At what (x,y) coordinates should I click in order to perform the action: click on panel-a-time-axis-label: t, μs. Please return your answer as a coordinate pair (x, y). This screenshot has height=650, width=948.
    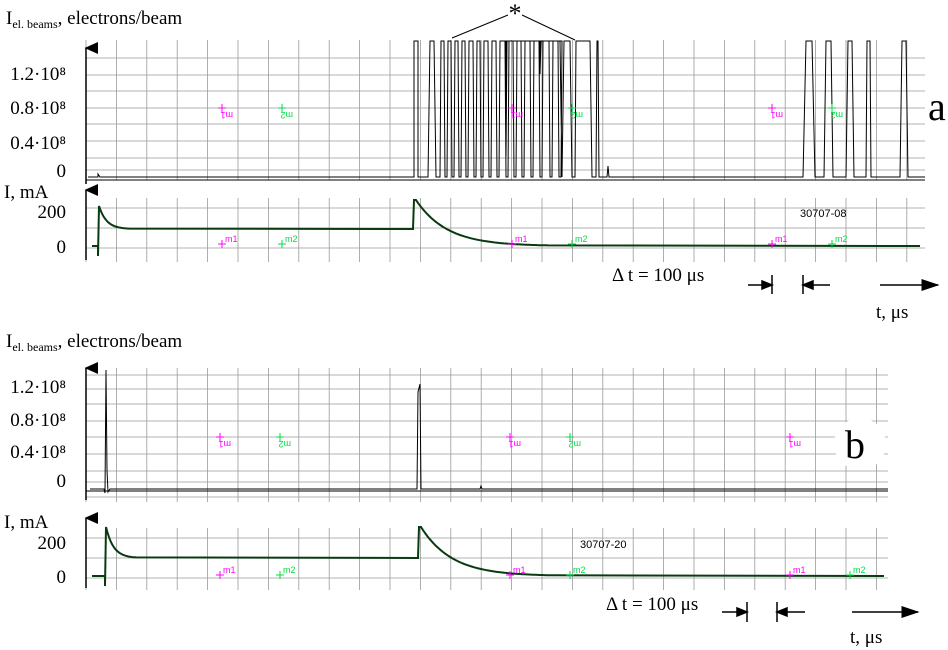
    Looking at the image, I should click on (892, 312).